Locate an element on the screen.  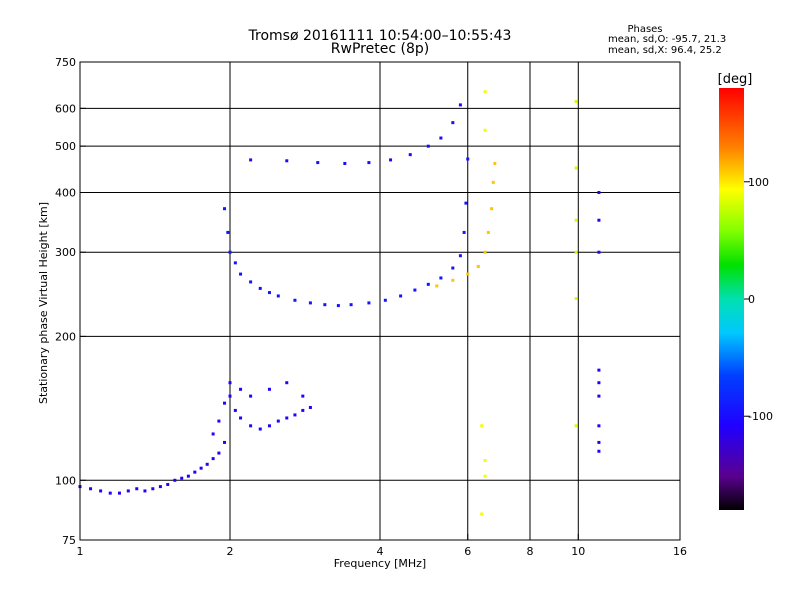
x-tick-label-2: 4 is located at coordinates (380, 551).